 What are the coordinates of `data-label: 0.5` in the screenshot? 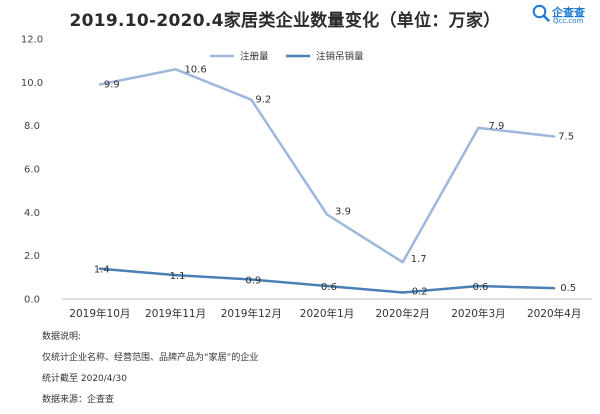 It's located at (568, 288).